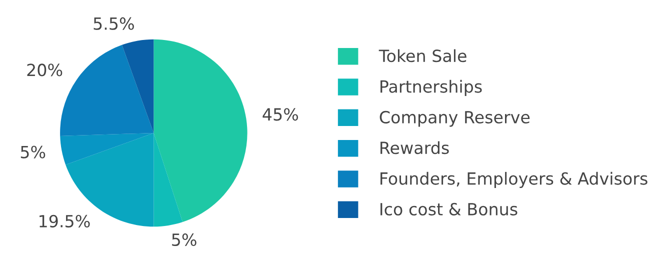  I want to click on data-label: 45%, so click(280, 114).